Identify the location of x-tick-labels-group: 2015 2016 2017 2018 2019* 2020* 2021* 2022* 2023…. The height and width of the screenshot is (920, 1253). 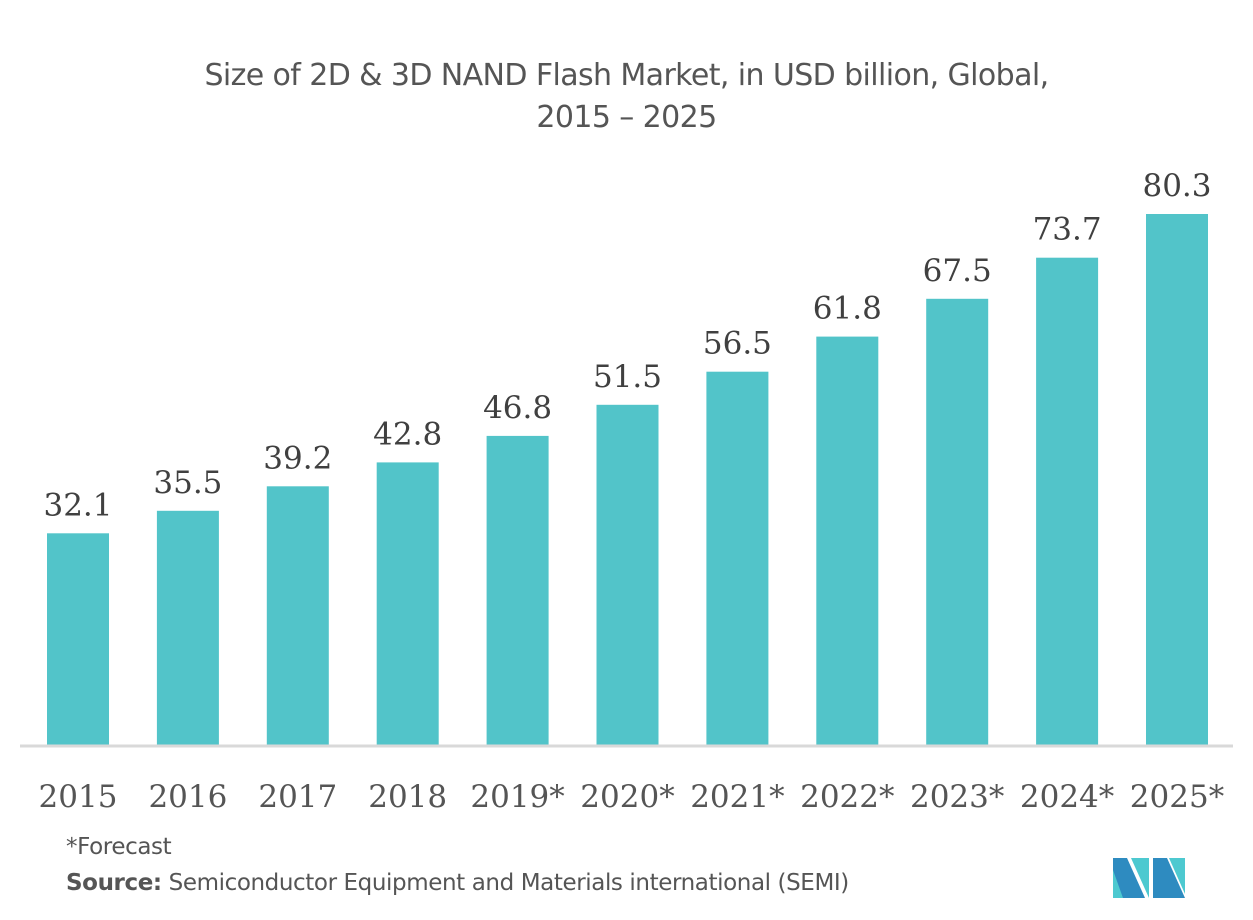
(632, 797).